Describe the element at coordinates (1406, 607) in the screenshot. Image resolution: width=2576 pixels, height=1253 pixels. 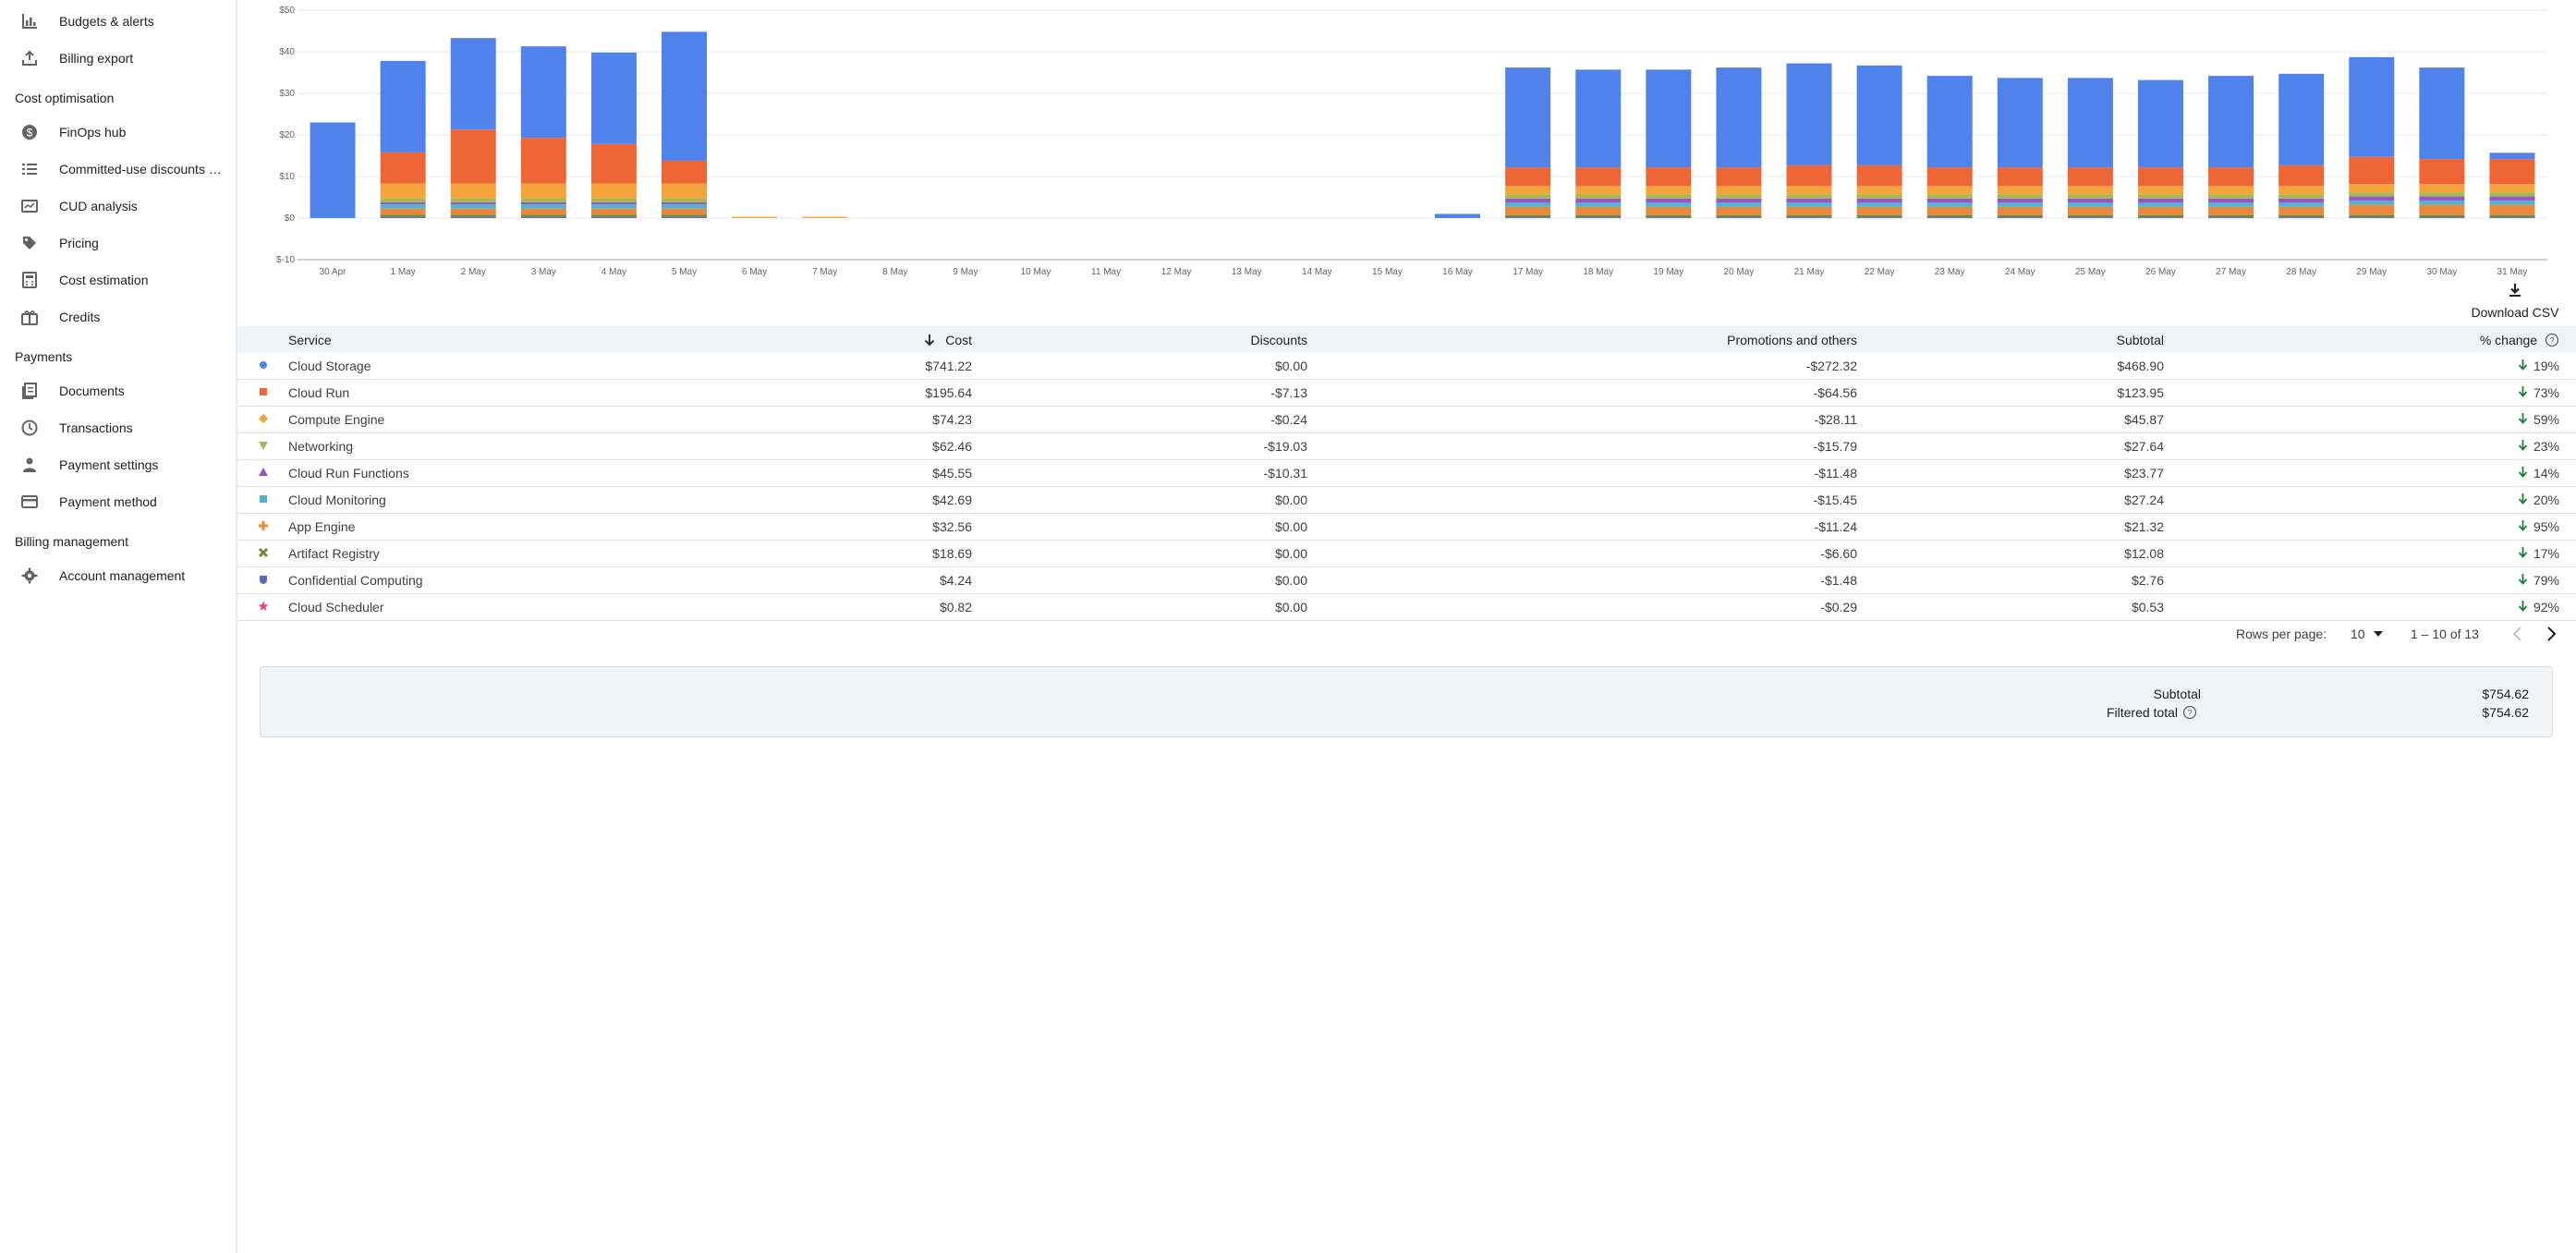
I see `table-row: Cloud Scheduler $0.82 $0.00 -$0.29 $0.53 92%` at that location.